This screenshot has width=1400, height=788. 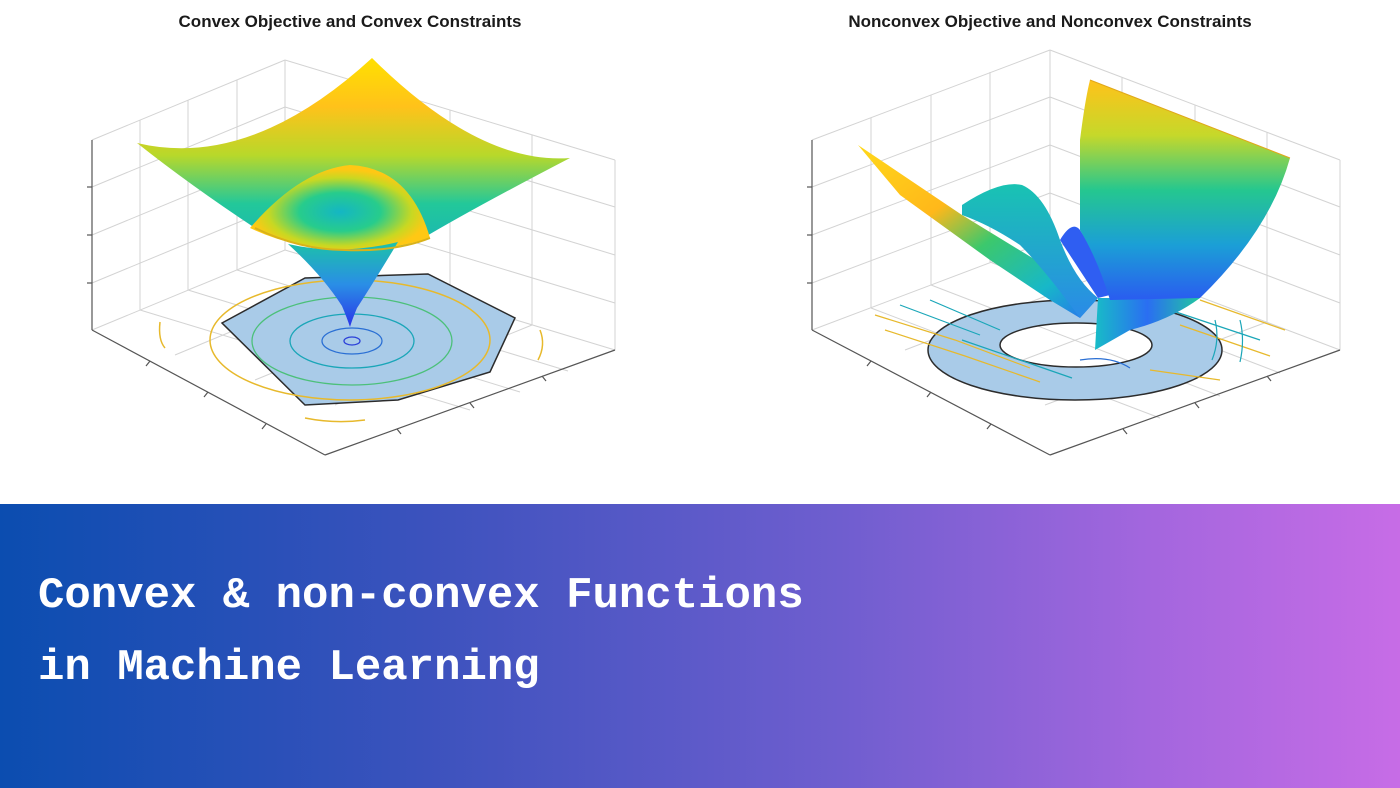 I want to click on headline-line-2: in Machine Learning, so click(x=289, y=668).